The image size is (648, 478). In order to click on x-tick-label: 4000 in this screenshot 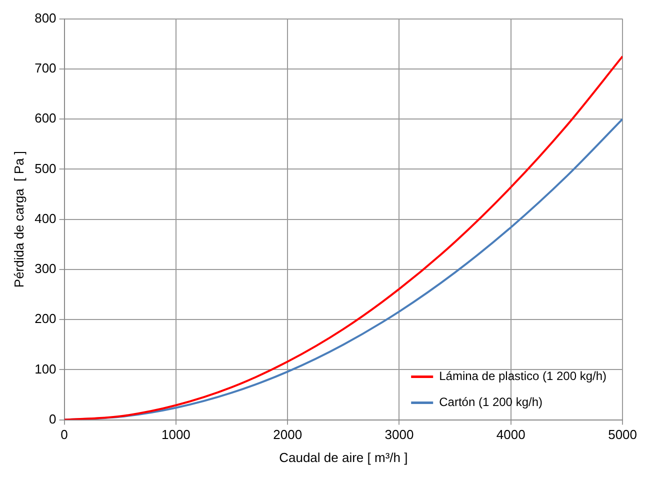, I will do `click(511, 434)`.